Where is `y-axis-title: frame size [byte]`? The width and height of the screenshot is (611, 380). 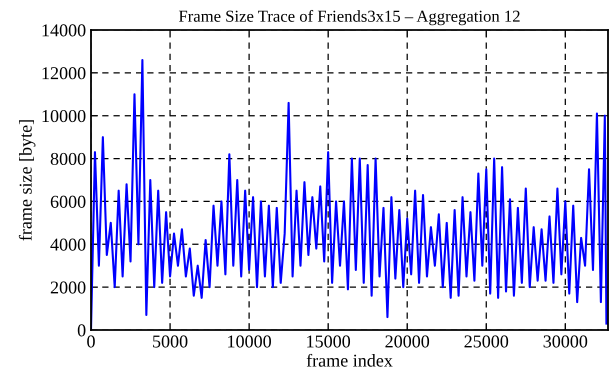
y-axis-title: frame size [byte] is located at coordinates (27, 180).